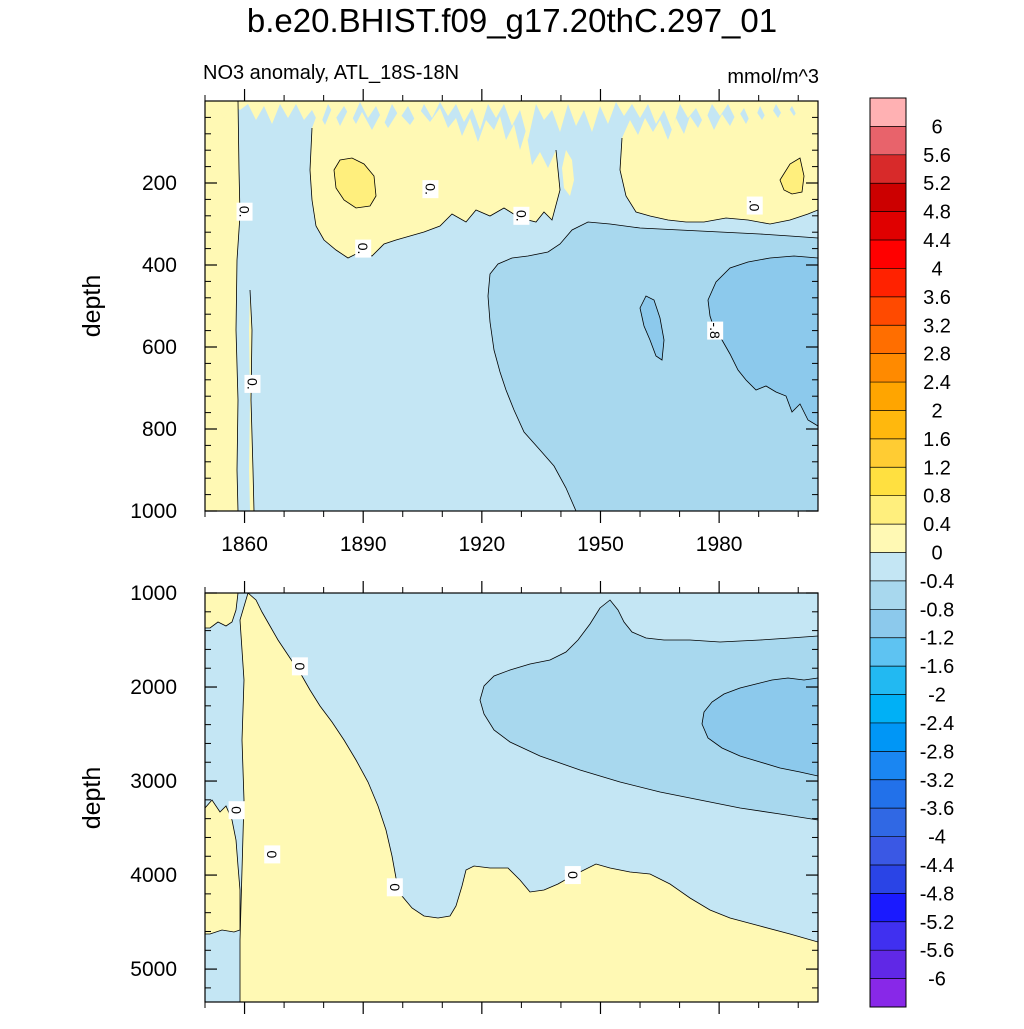 This screenshot has width=1024, height=1029. What do you see at coordinates (937, 326) in the screenshot?
I see `colorbar-label: 3.2` at bounding box center [937, 326].